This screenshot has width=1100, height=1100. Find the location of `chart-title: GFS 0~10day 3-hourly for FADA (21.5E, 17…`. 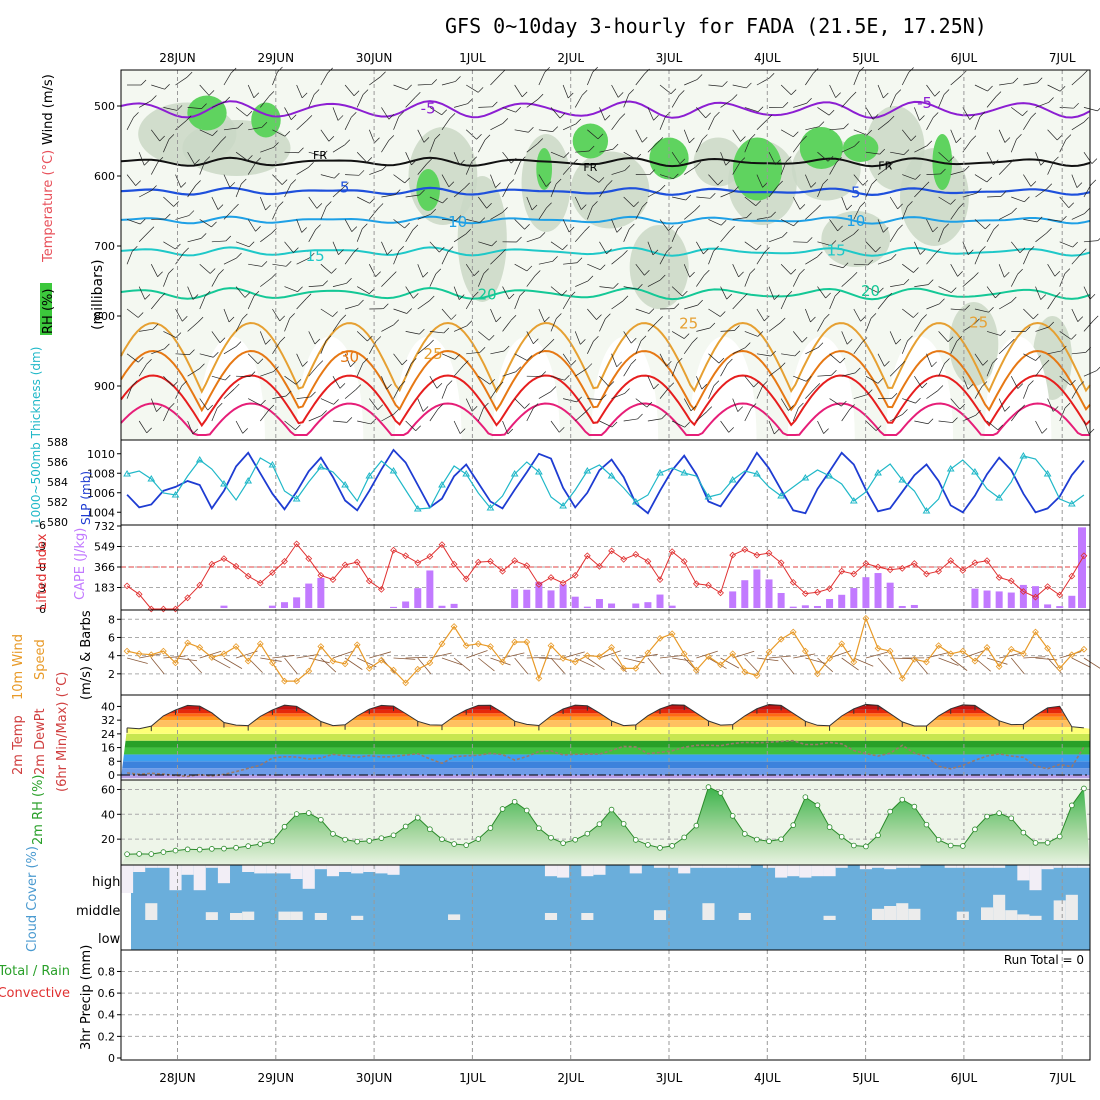

chart-title: GFS 0~10day 3-hourly for FADA (21.5E, 17… is located at coordinates (716, 26).